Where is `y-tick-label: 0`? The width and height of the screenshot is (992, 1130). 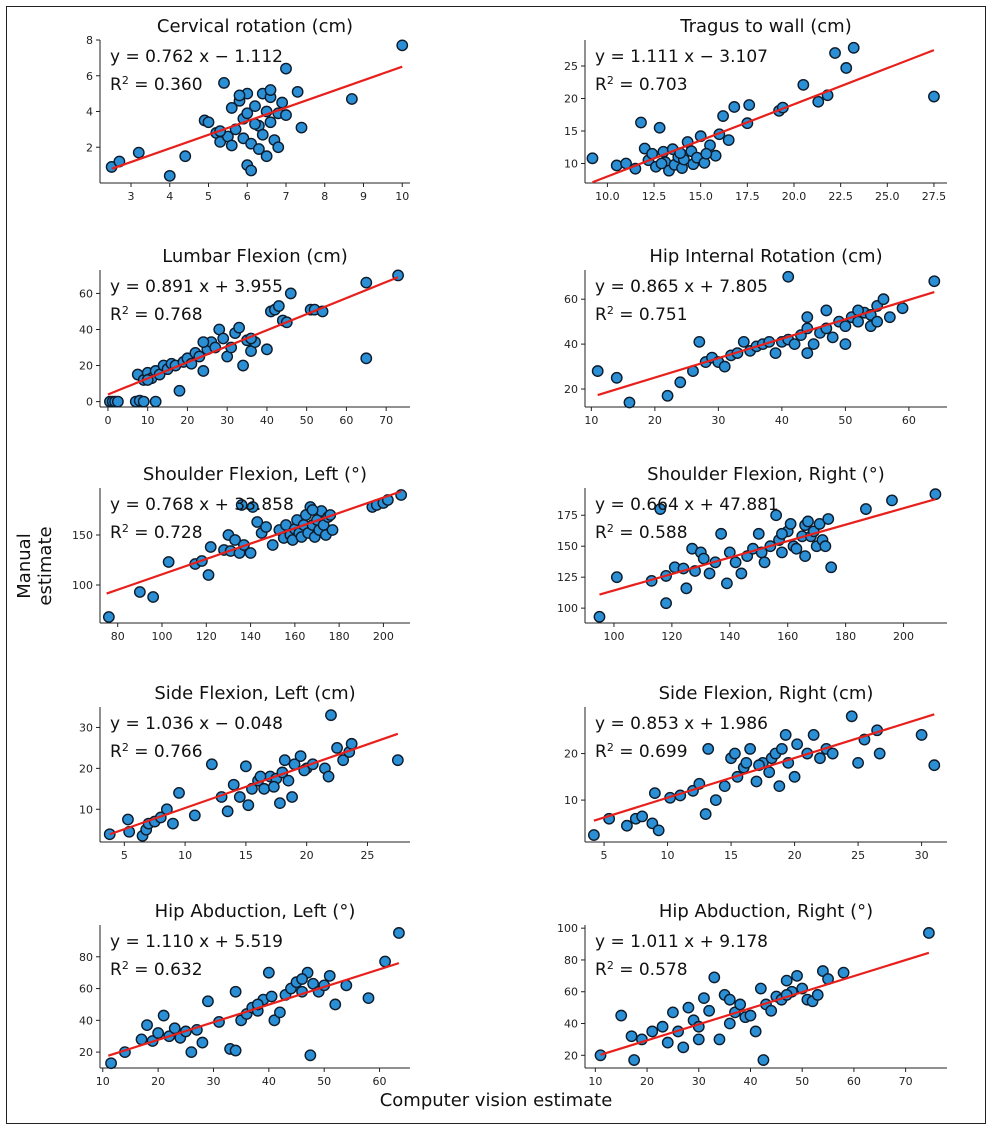 y-tick-label: 0 is located at coordinates (89, 402).